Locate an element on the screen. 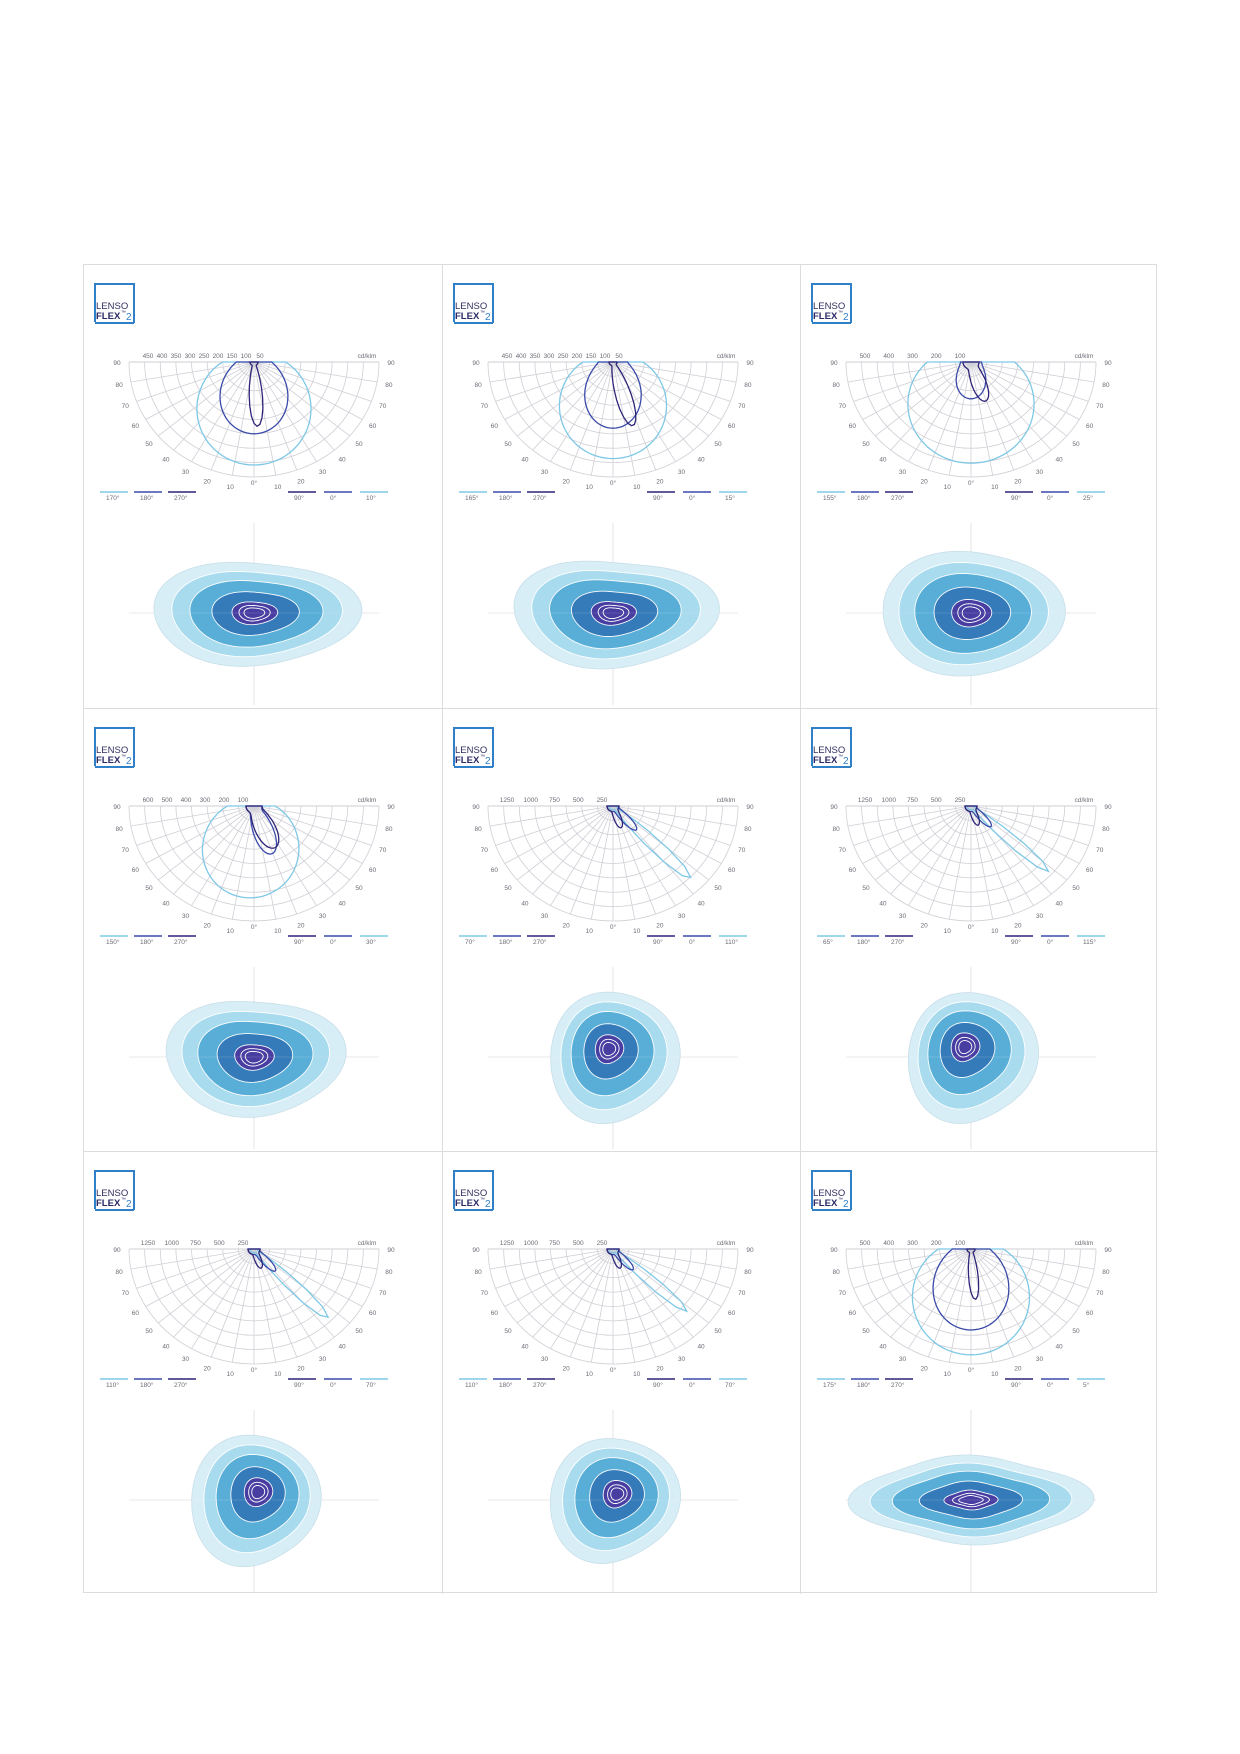 The image size is (1240, 1754). logo-frame is located at coordinates (831, 747).